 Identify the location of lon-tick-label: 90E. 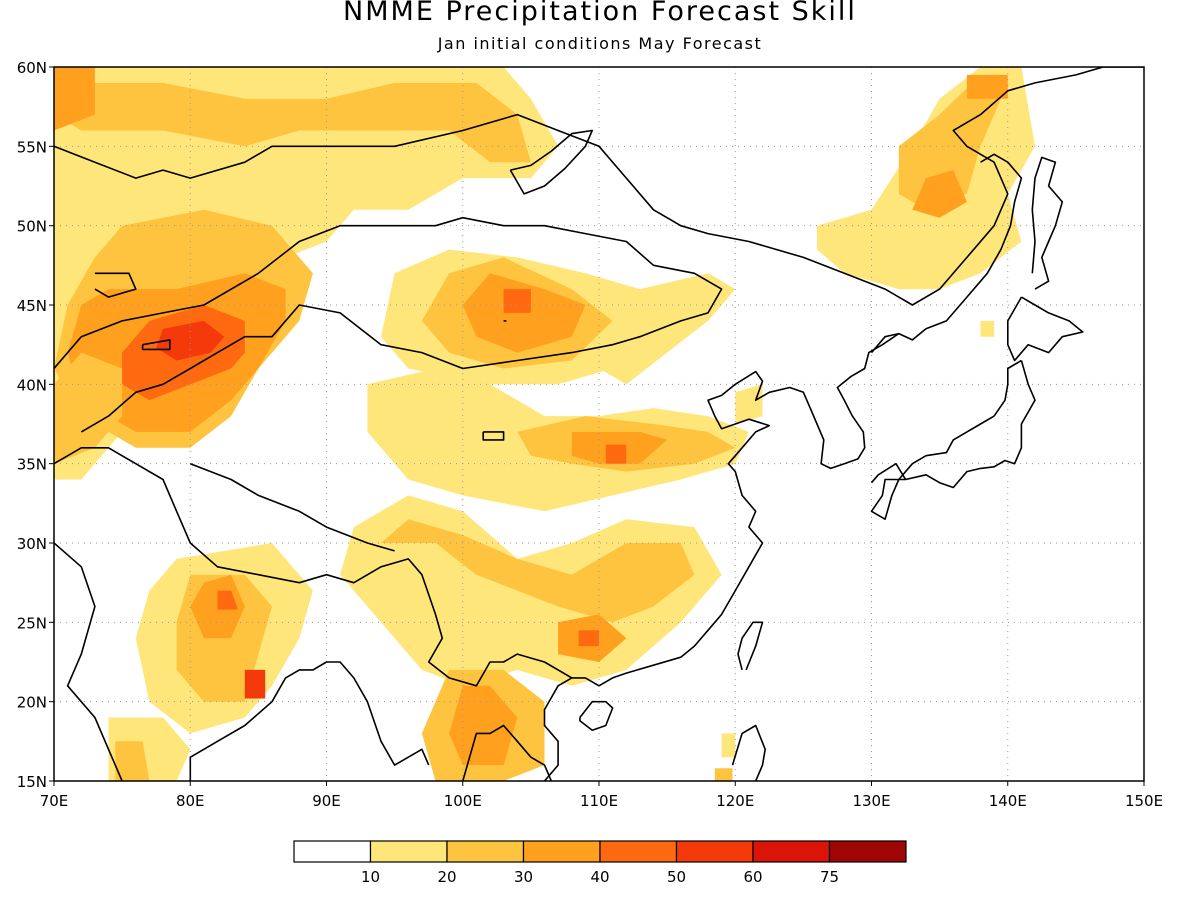
(326, 801).